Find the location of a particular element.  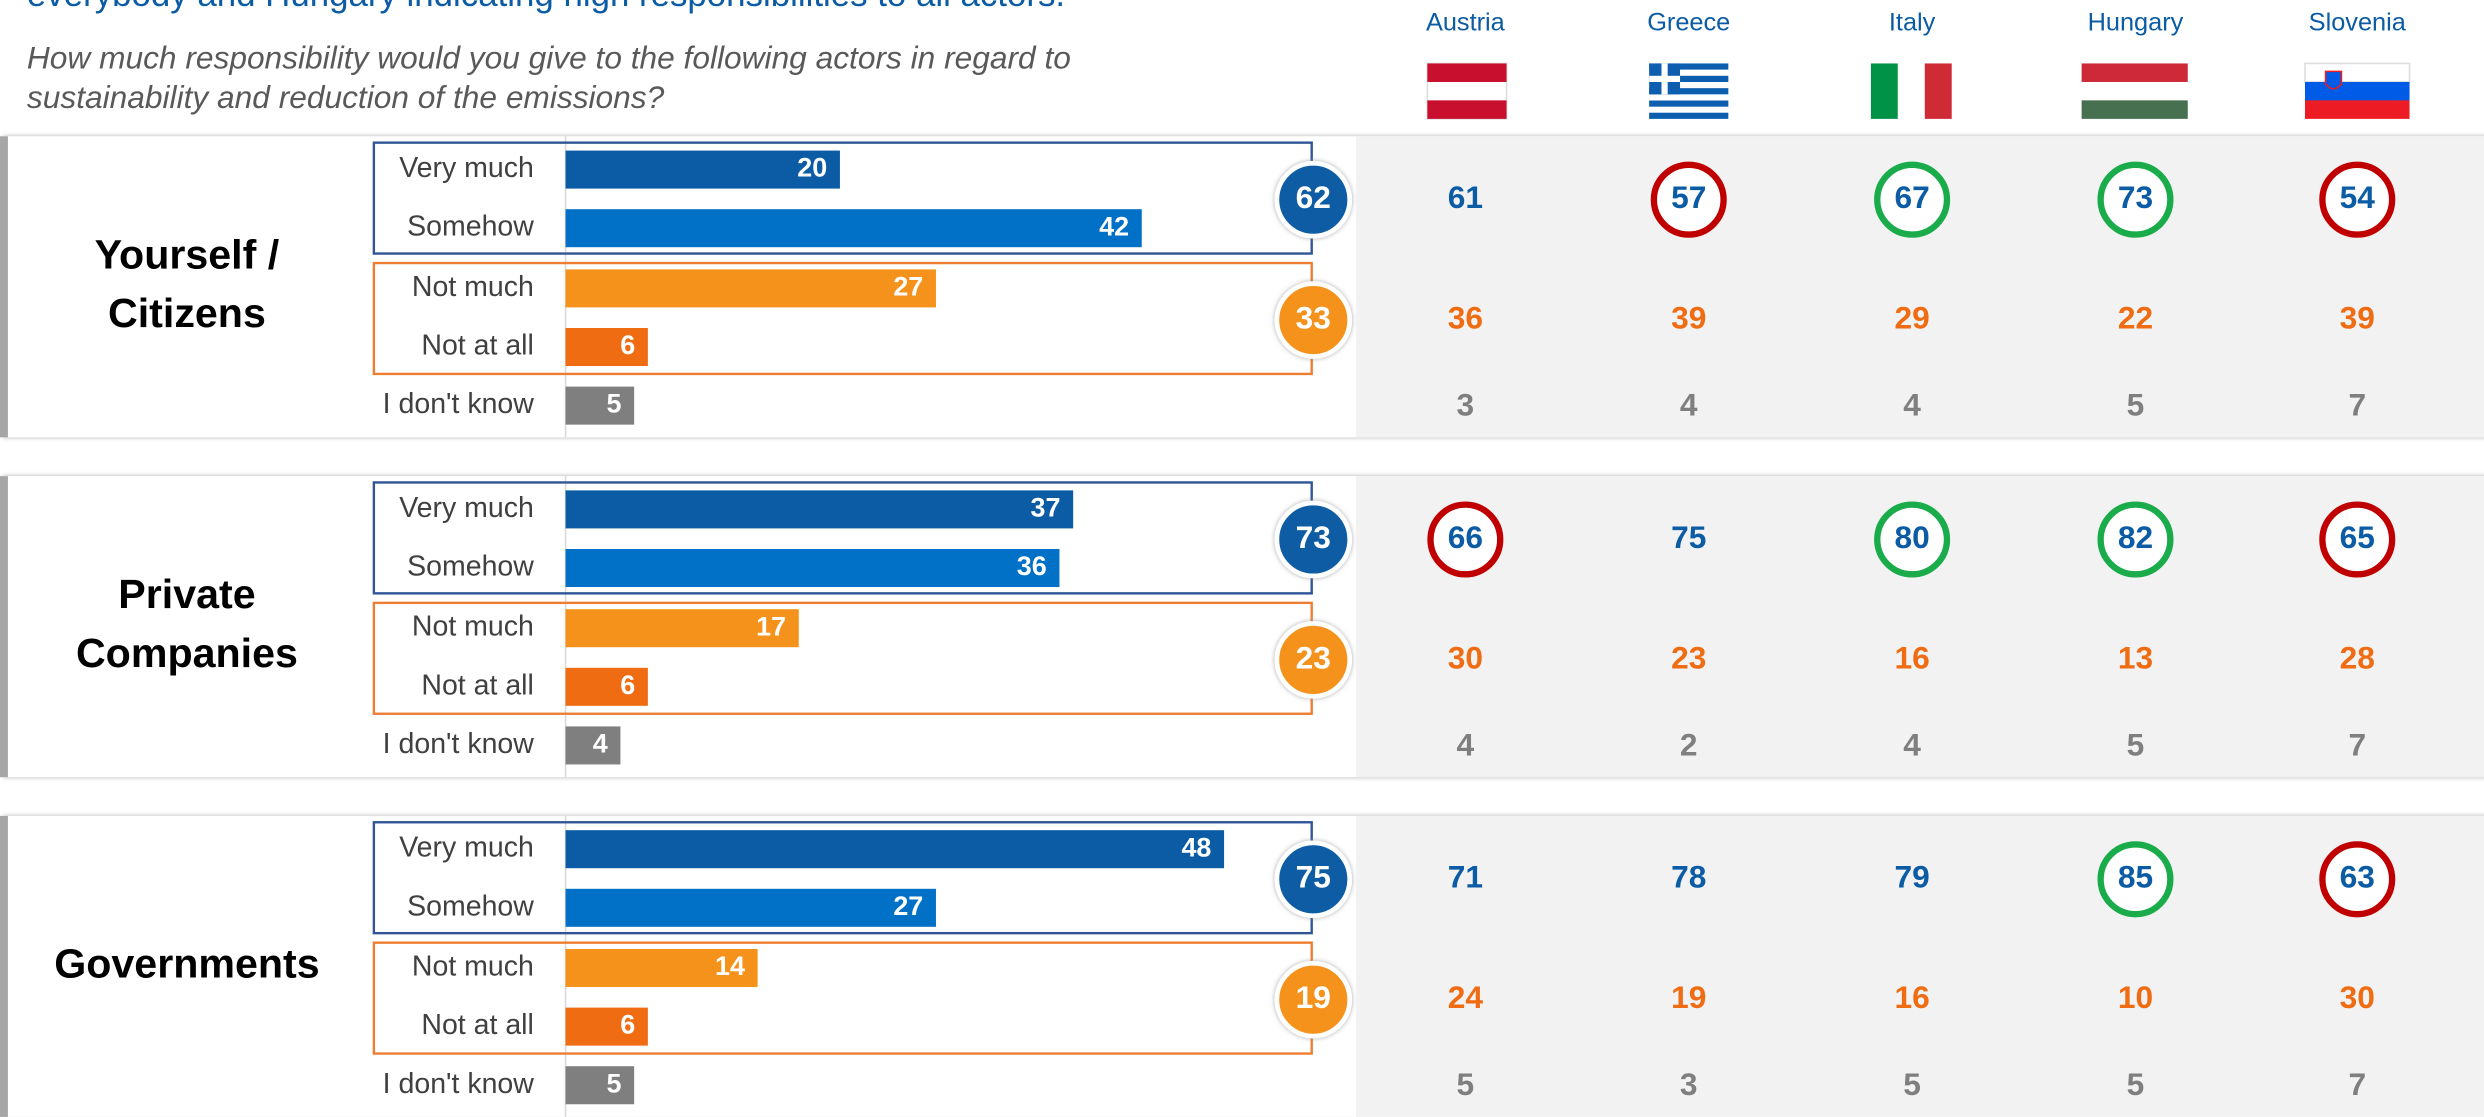

total-label: 73 is located at coordinates (1313, 537).